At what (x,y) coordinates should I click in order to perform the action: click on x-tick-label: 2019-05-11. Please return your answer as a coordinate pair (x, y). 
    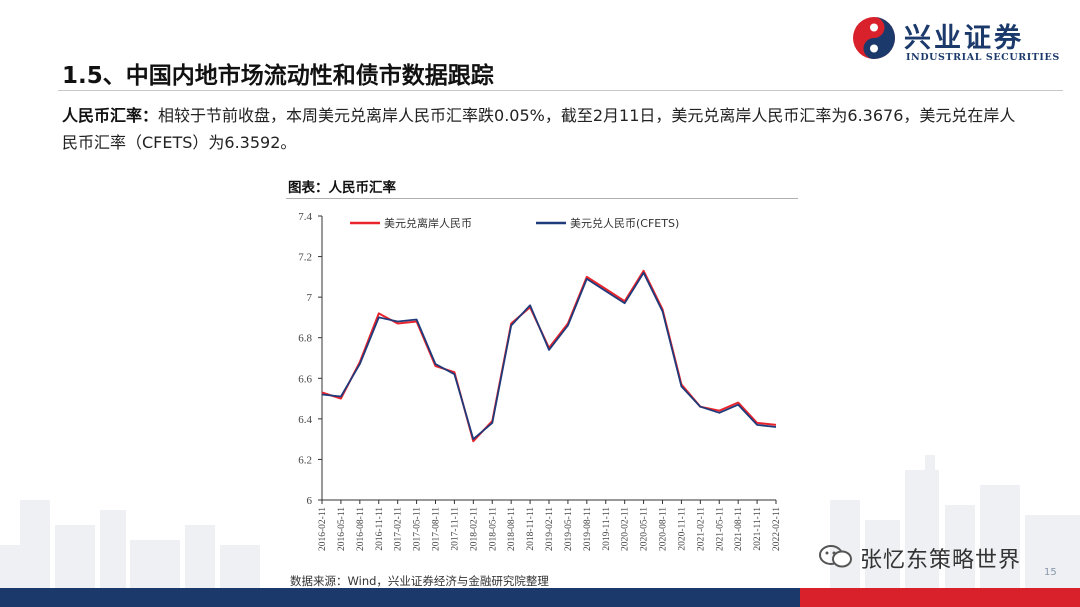
    Looking at the image, I should click on (569, 529).